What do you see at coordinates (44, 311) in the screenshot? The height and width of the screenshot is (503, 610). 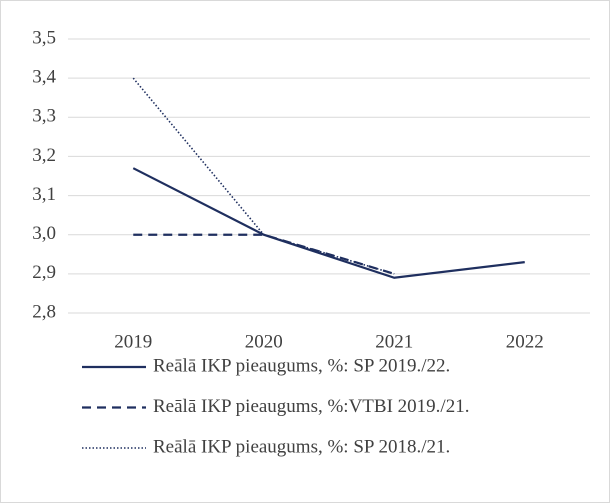 I see `y-tick-label: 2,8` at bounding box center [44, 311].